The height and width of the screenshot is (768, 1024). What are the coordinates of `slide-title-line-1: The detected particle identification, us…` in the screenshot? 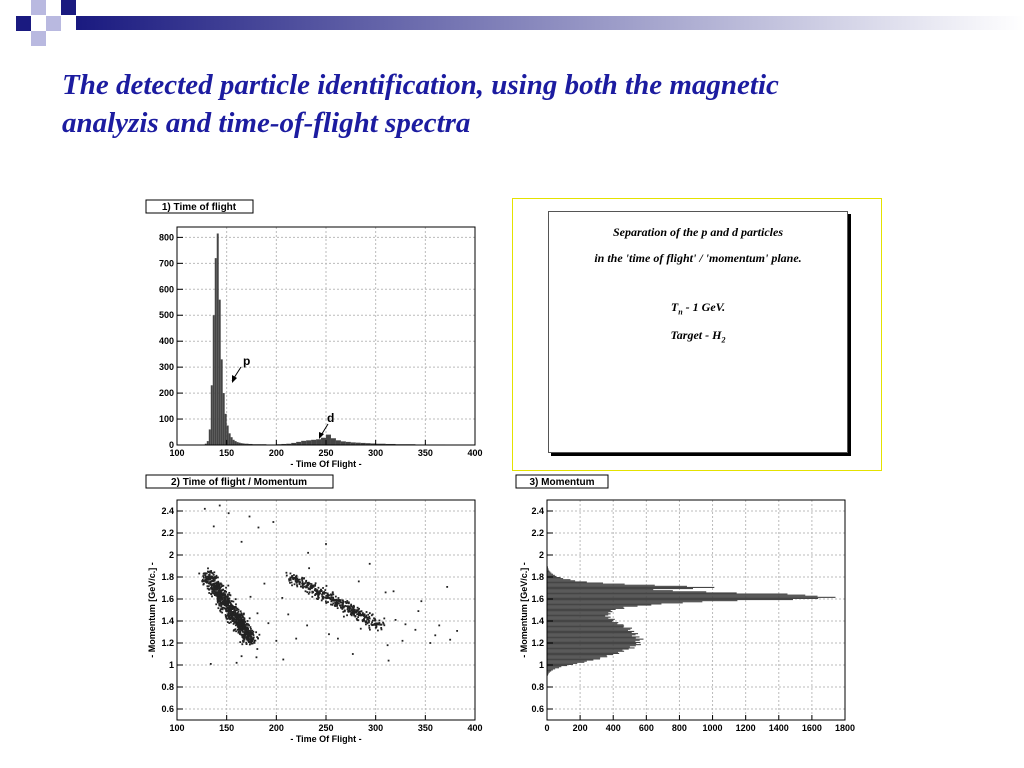 It's located at (420, 85).